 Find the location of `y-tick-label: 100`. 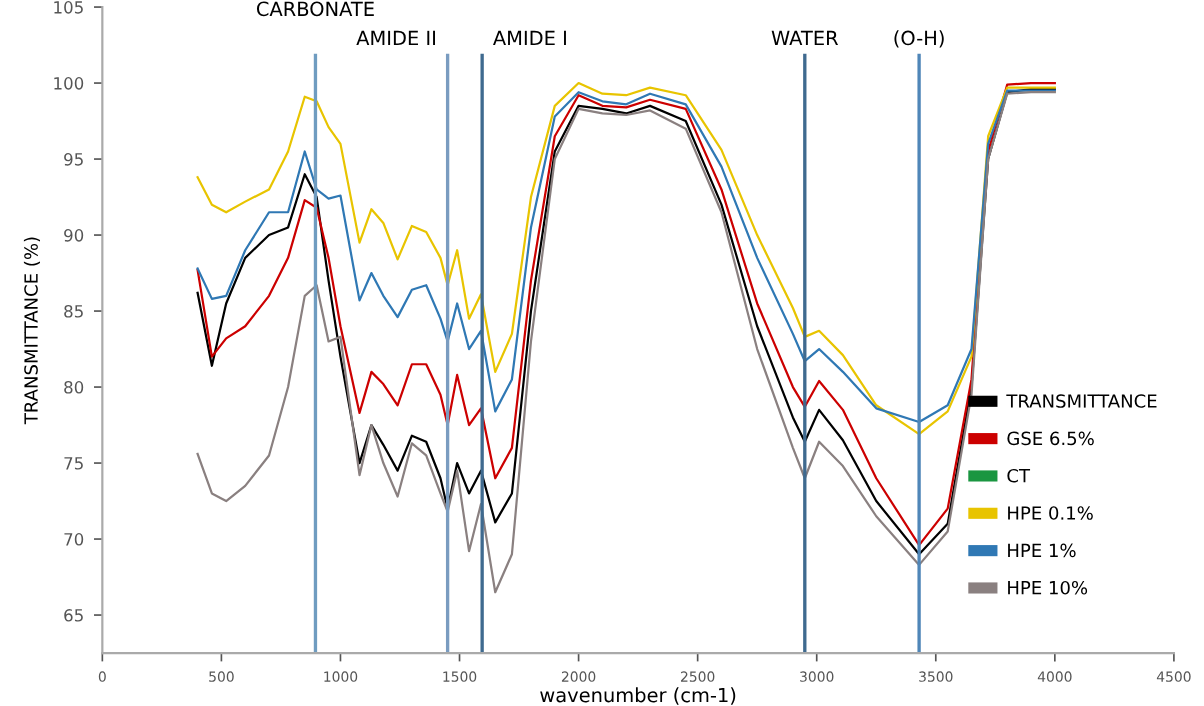

y-tick-label: 100 is located at coordinates (69, 83).